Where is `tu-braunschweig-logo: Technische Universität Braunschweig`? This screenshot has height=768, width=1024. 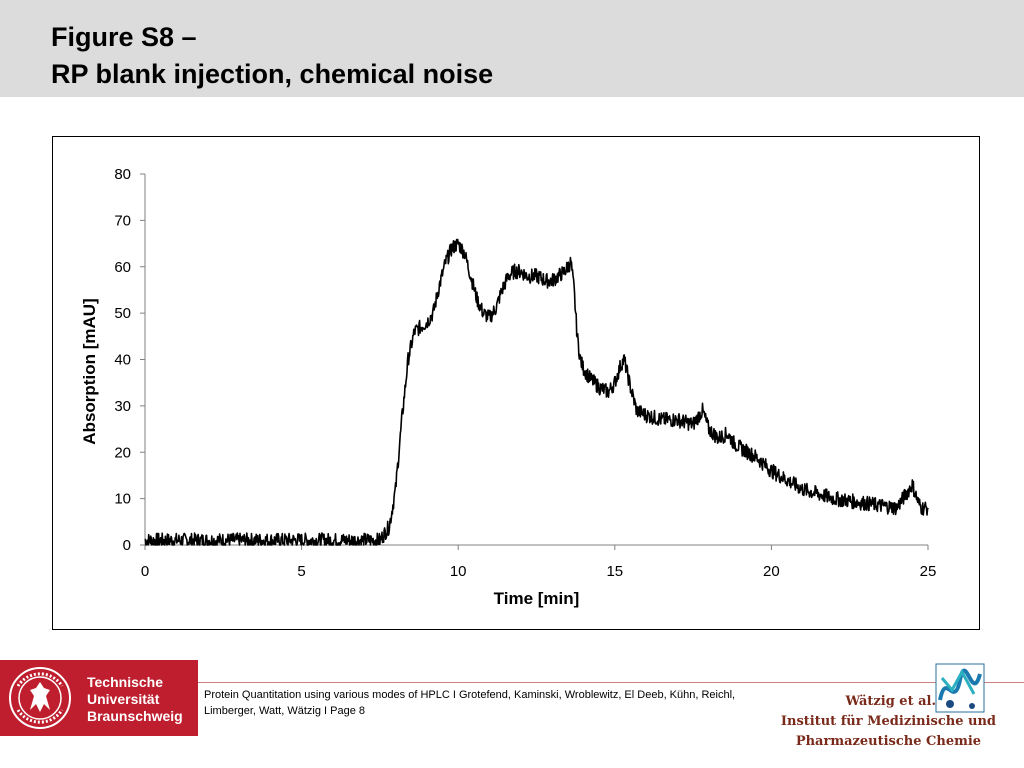
tu-braunschweig-logo: Technische Universität Braunschweig is located at coordinates (99, 698).